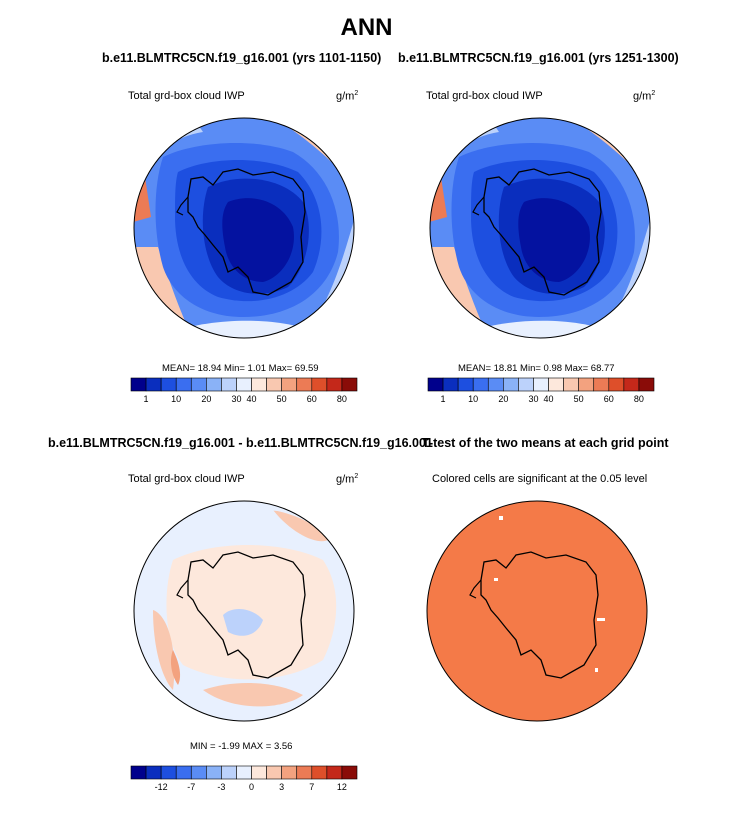 This screenshot has height=827, width=733. What do you see at coordinates (541, 400) in the screenshot?
I see `panel2-colorbar-labels: 1 10 20 30 40 50 60 80` at bounding box center [541, 400].